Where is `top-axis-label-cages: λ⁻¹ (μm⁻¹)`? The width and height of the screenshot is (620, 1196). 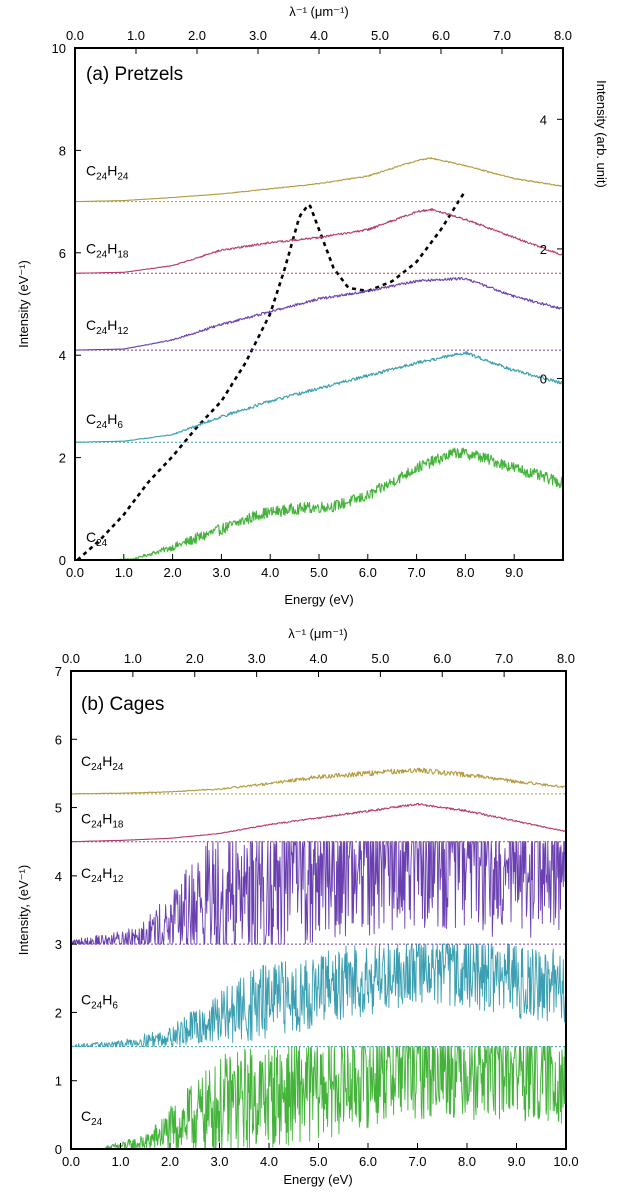
top-axis-label-cages: λ⁻¹ (μm⁻¹) is located at coordinates (317, 633).